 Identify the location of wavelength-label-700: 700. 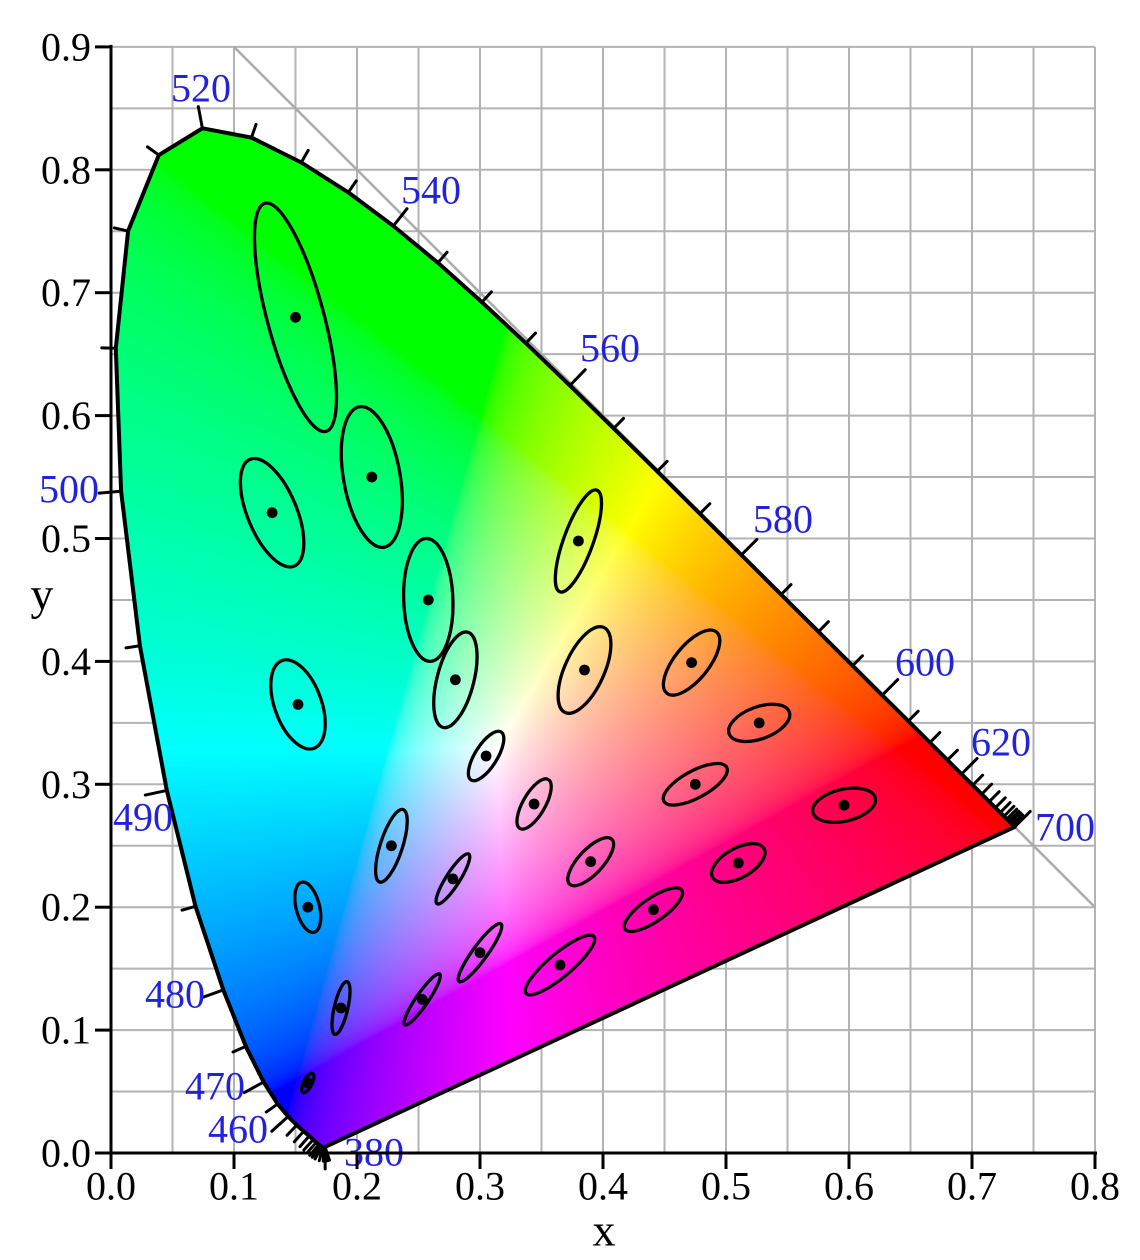
(1065, 827).